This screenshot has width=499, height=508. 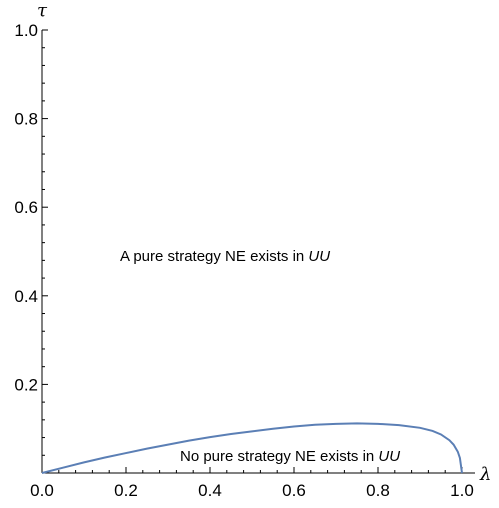 I want to click on annotation-upper-text: A pure strategy NE exists in, so click(x=214, y=256).